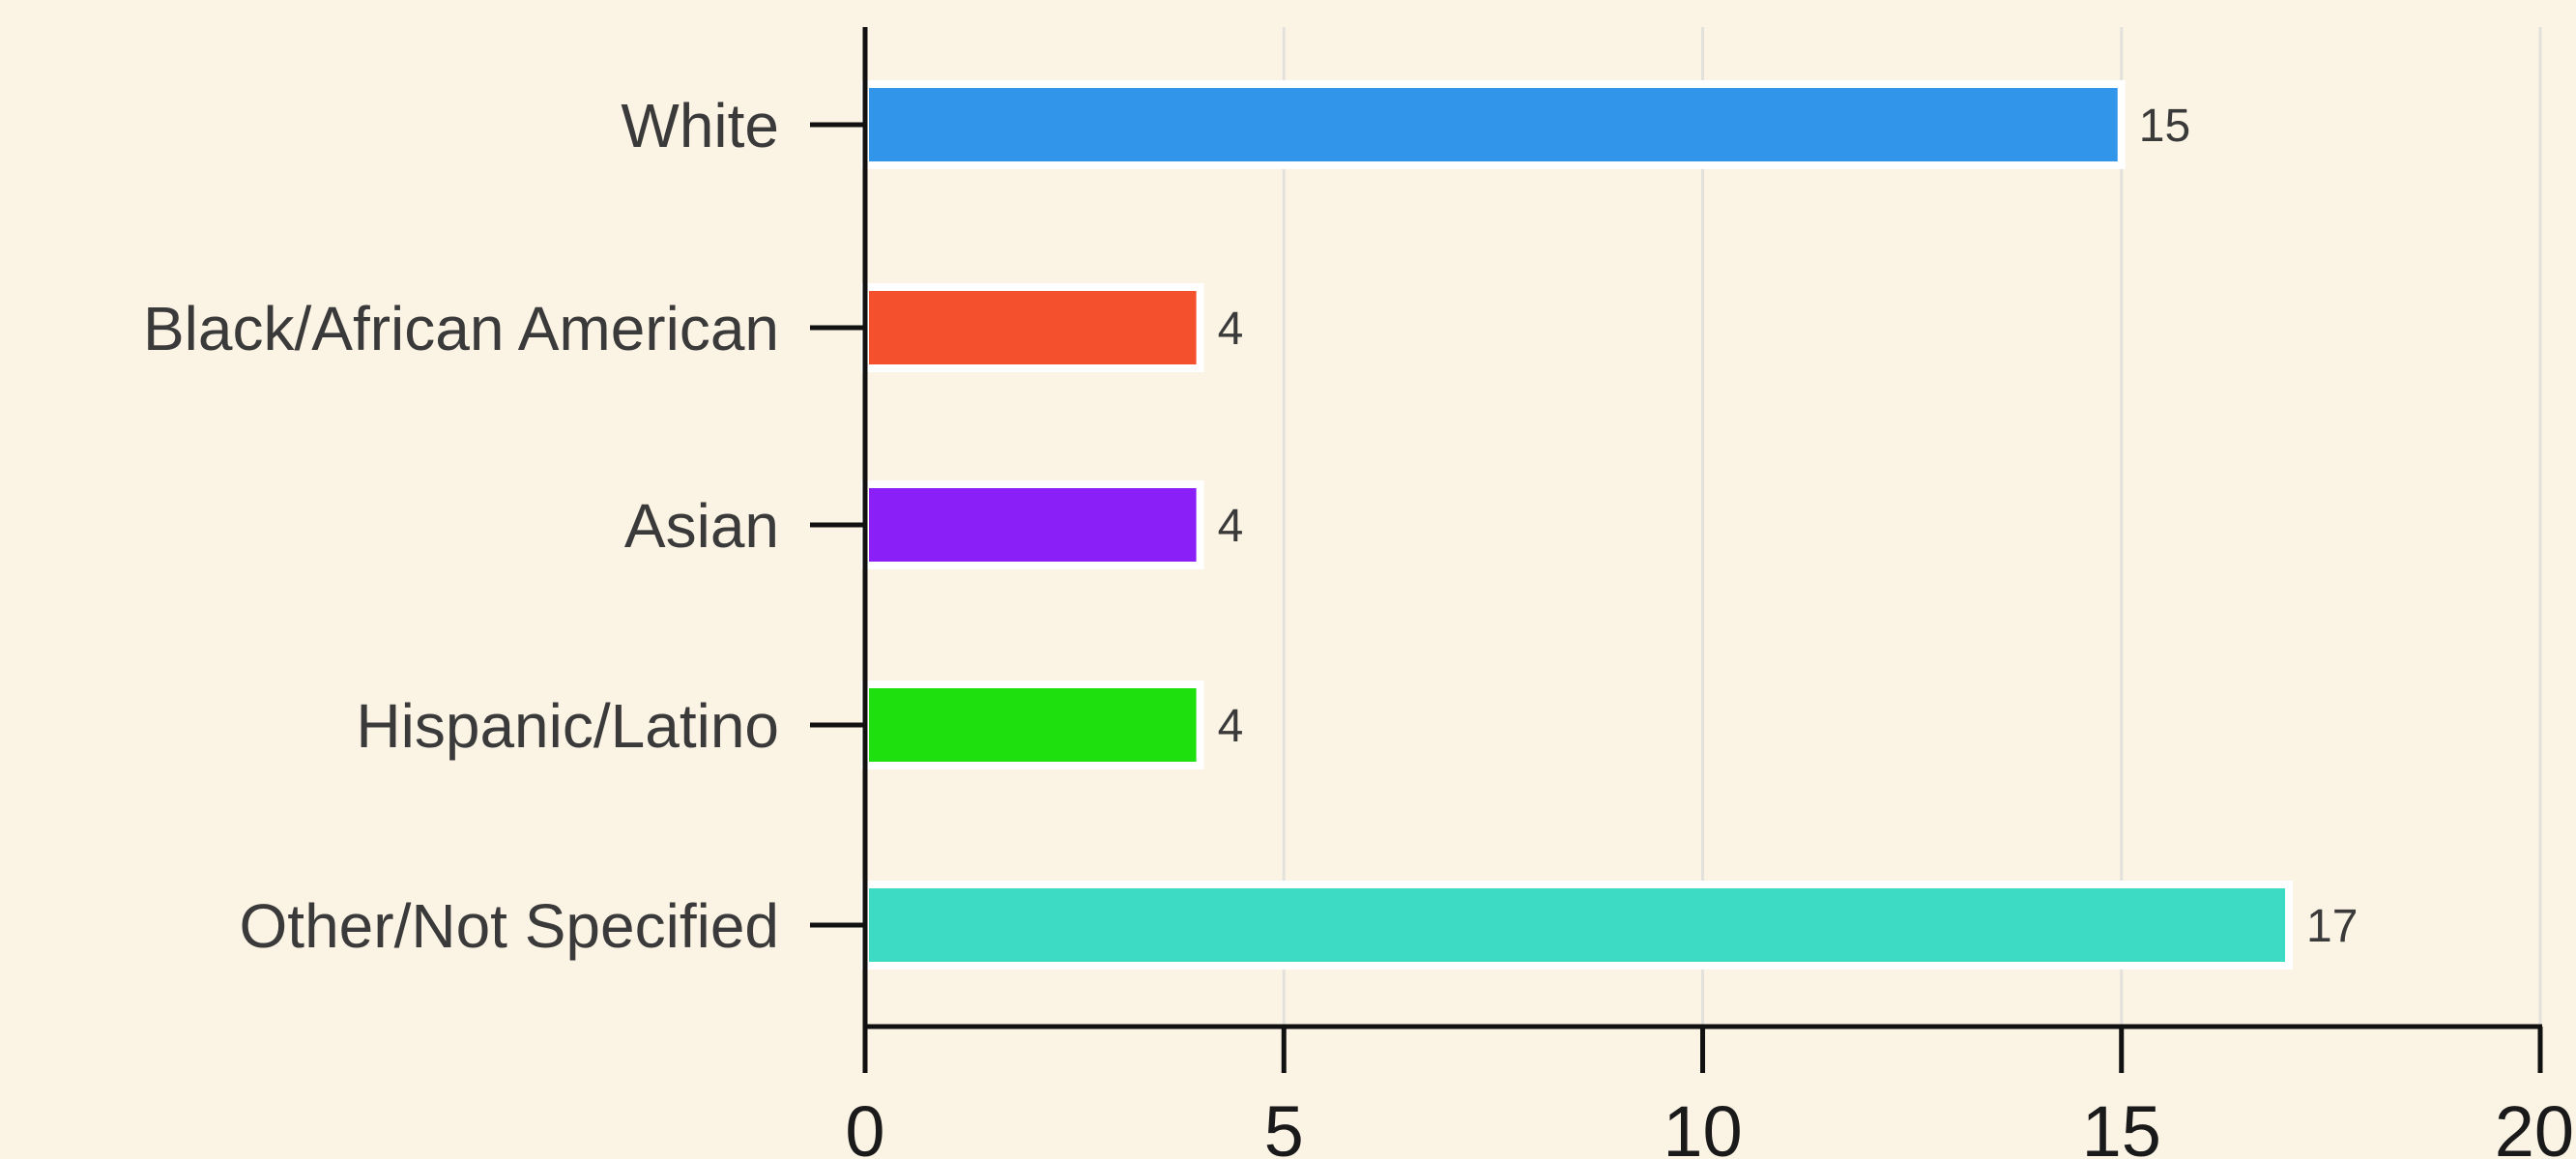 This screenshot has height=1159, width=2576. What do you see at coordinates (1231, 526) in the screenshot?
I see `data-label-2: 4` at bounding box center [1231, 526].